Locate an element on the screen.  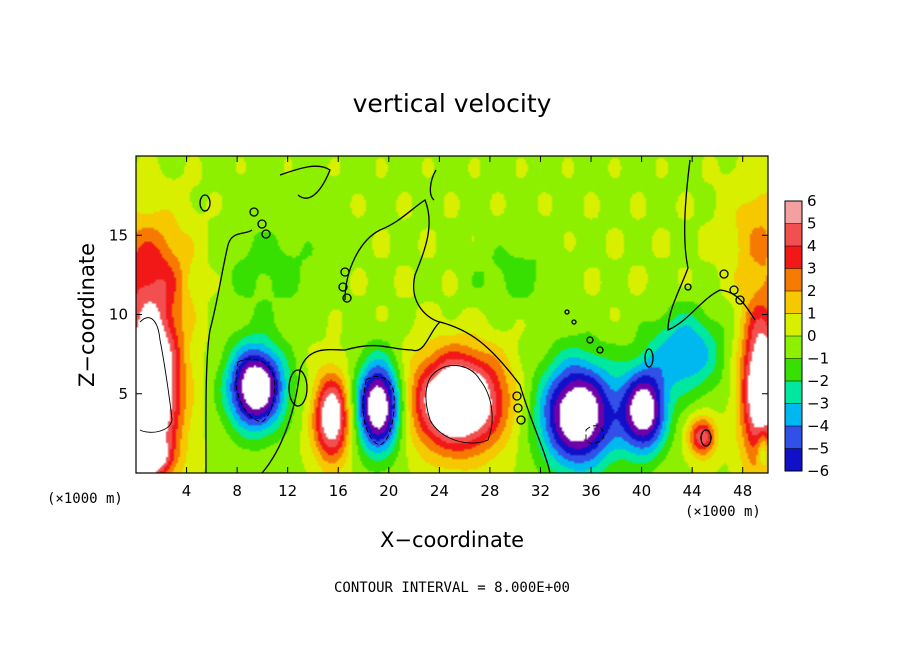
x-axis-label: X−coordinate is located at coordinates (452, 540).